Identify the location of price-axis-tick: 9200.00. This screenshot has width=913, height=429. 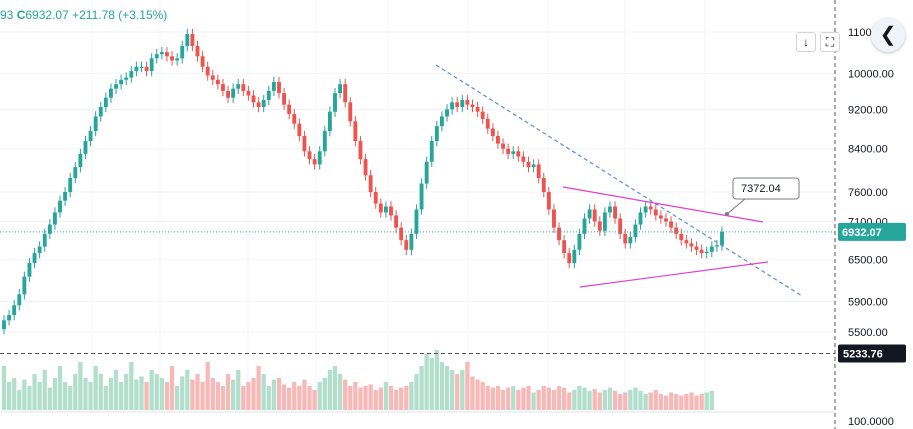
(868, 110).